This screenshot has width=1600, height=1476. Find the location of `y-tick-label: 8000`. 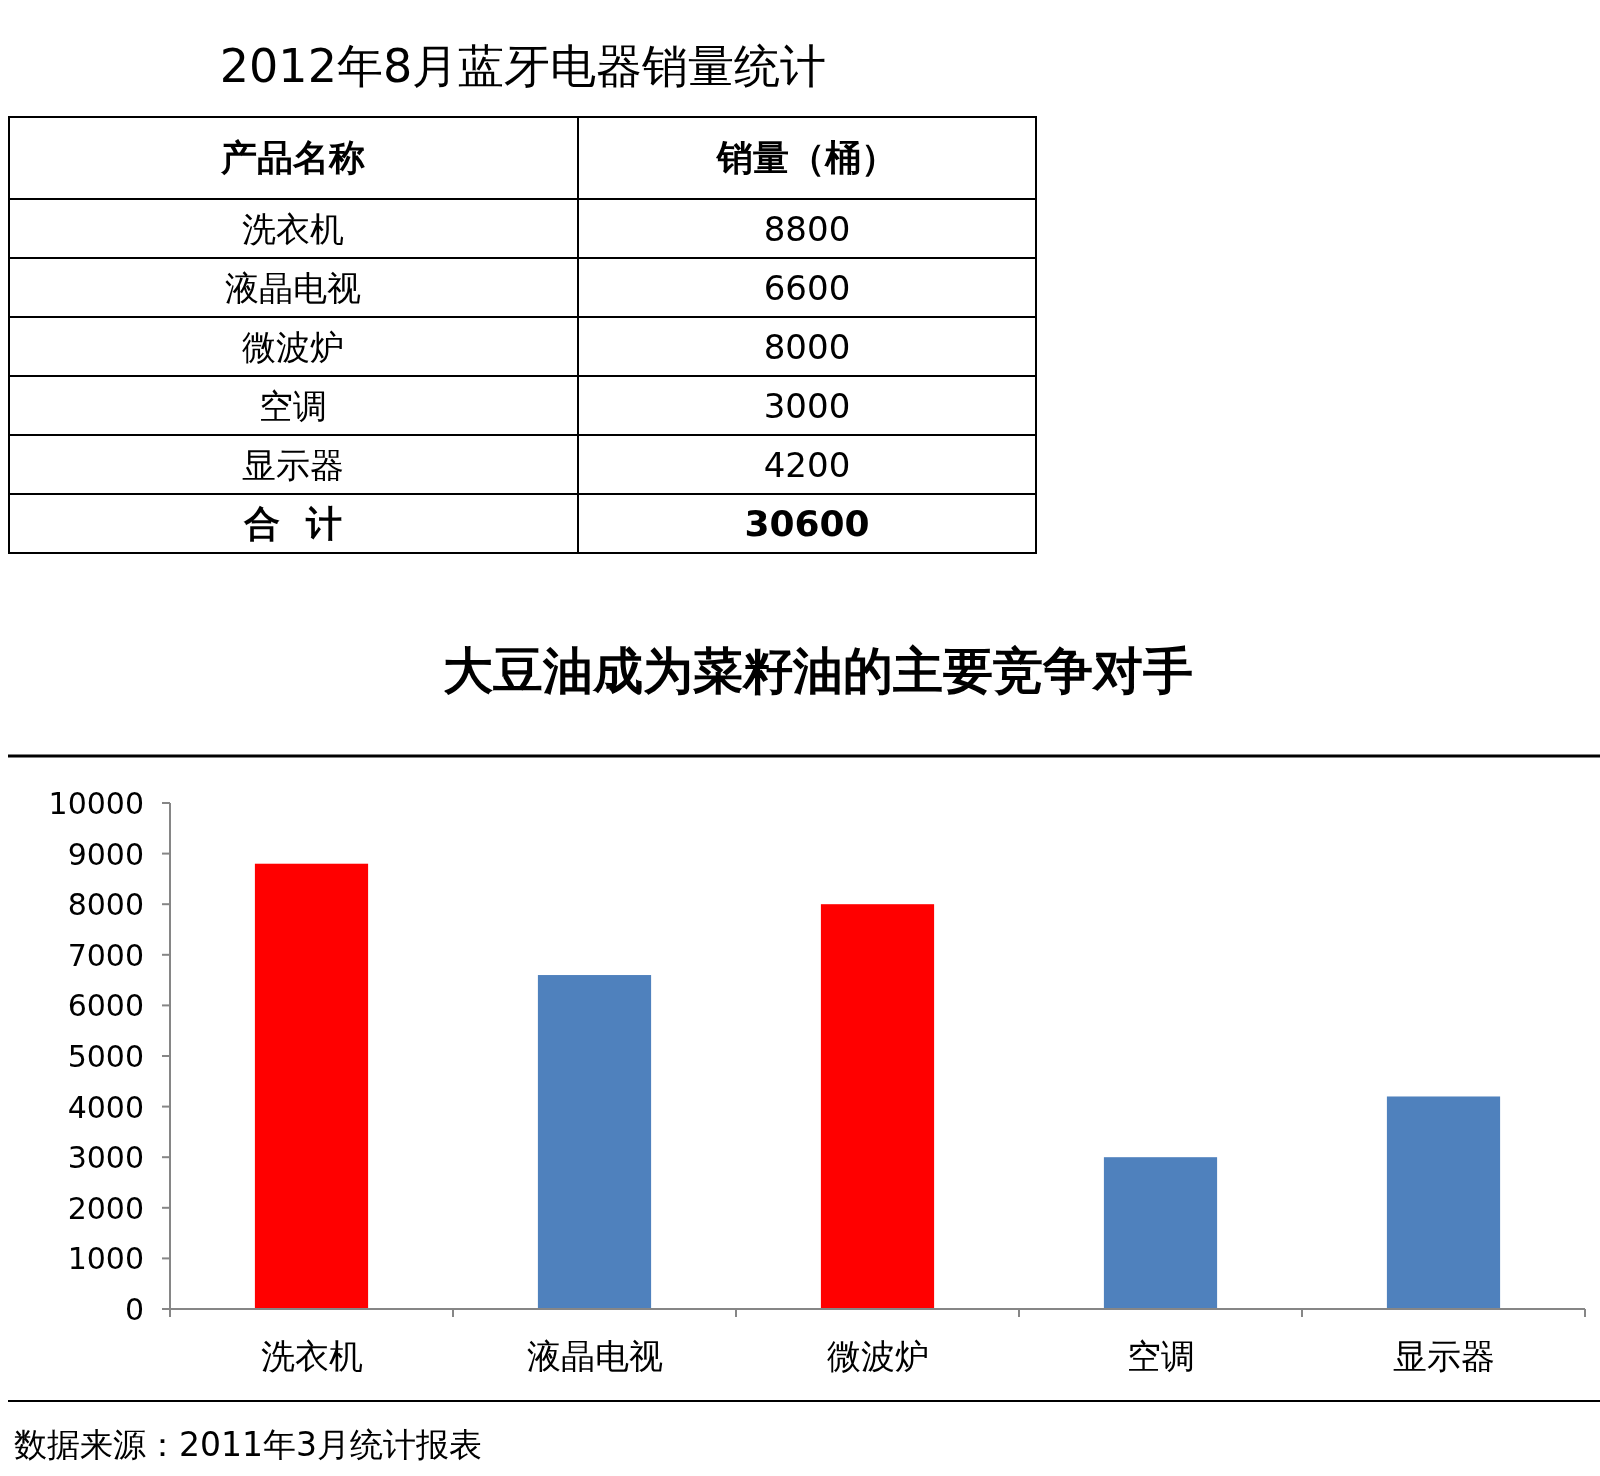

y-tick-label: 8000 is located at coordinates (105, 905).